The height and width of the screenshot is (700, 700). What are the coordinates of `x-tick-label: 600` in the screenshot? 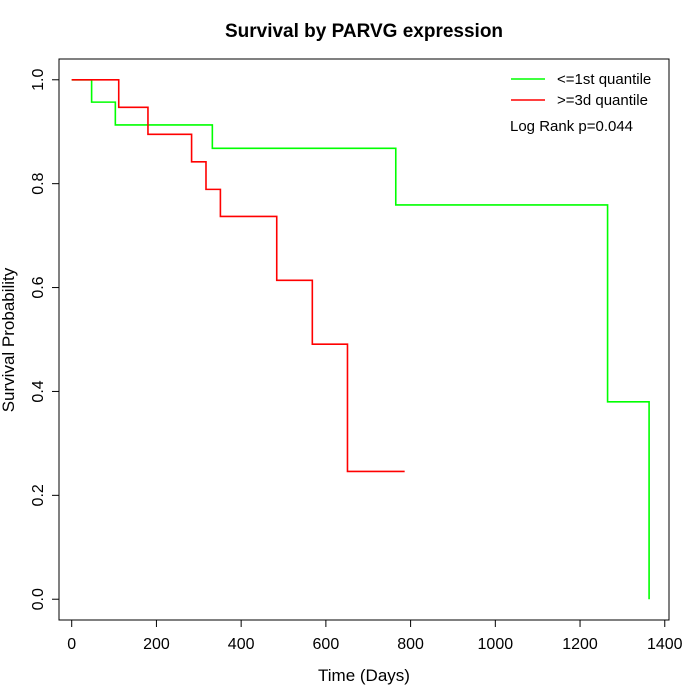 It's located at (326, 644).